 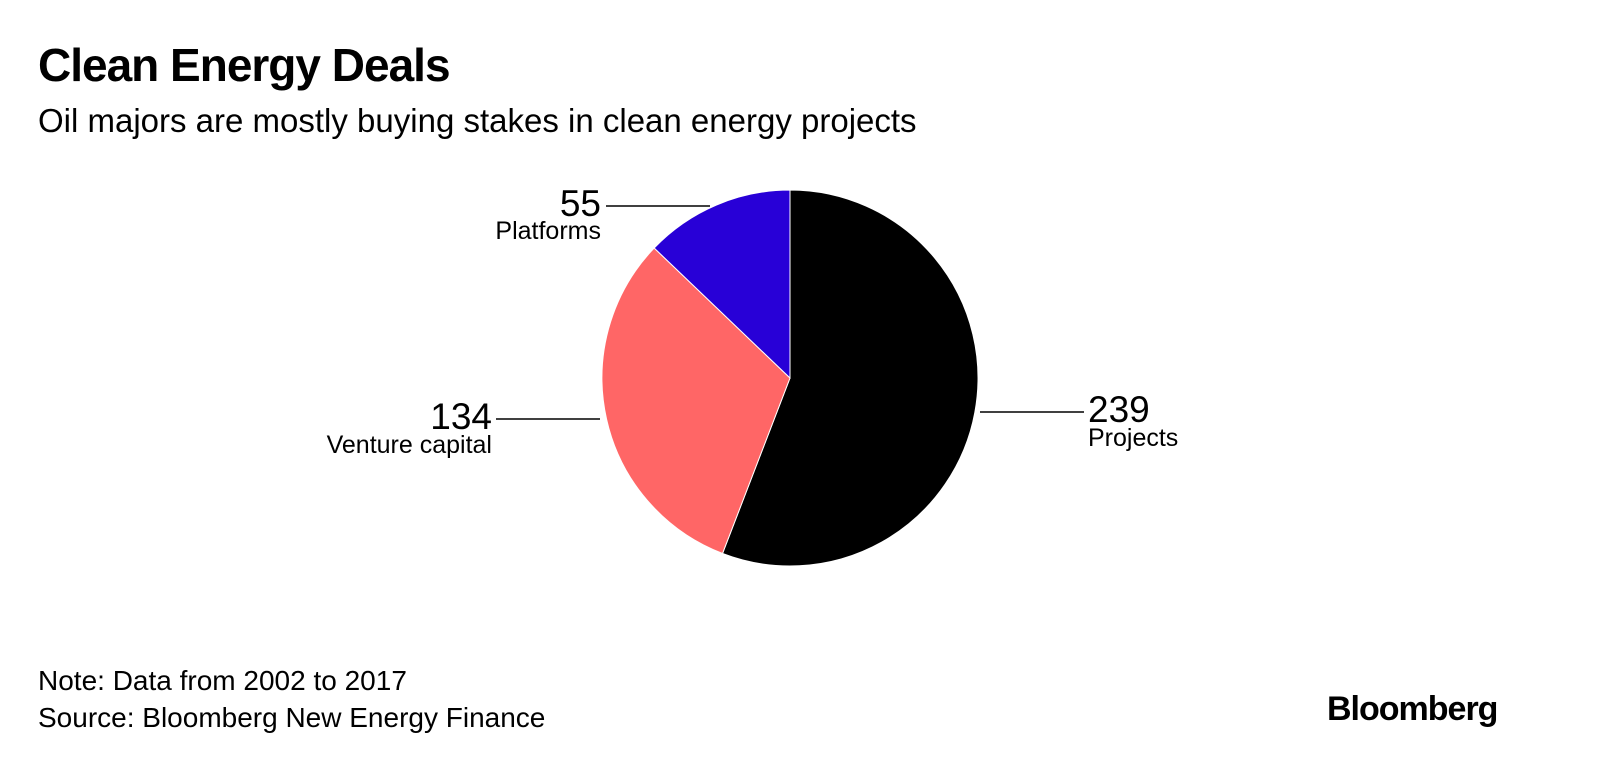 I want to click on category-label-projects: Projects, so click(x=1133, y=438).